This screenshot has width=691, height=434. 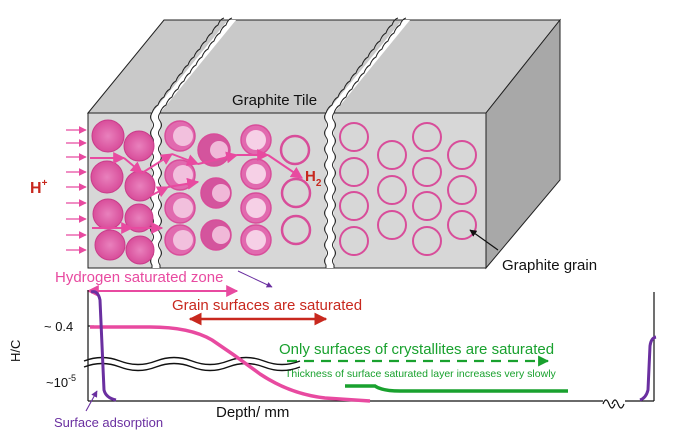 I want to click on h-plus-arrows, so click(x=76, y=190).